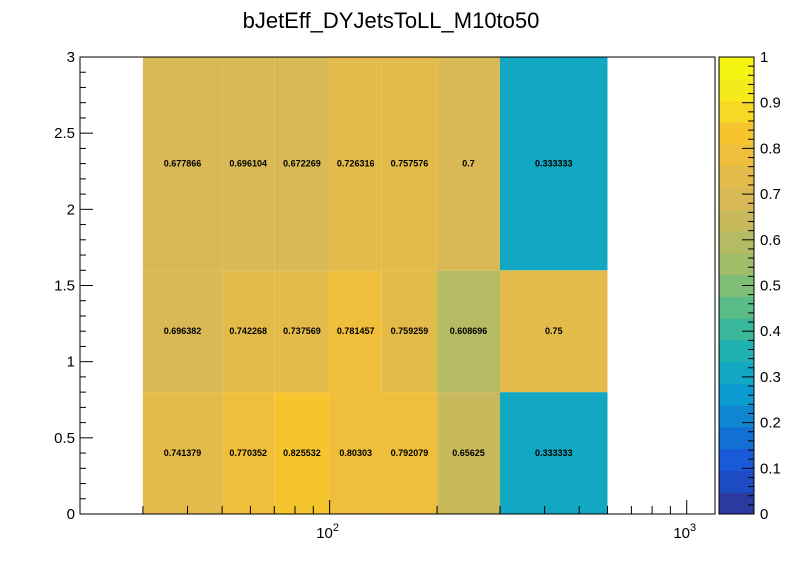  Describe the element at coordinates (64, 286) in the screenshot. I see `y-tick-label: 1.5` at that location.